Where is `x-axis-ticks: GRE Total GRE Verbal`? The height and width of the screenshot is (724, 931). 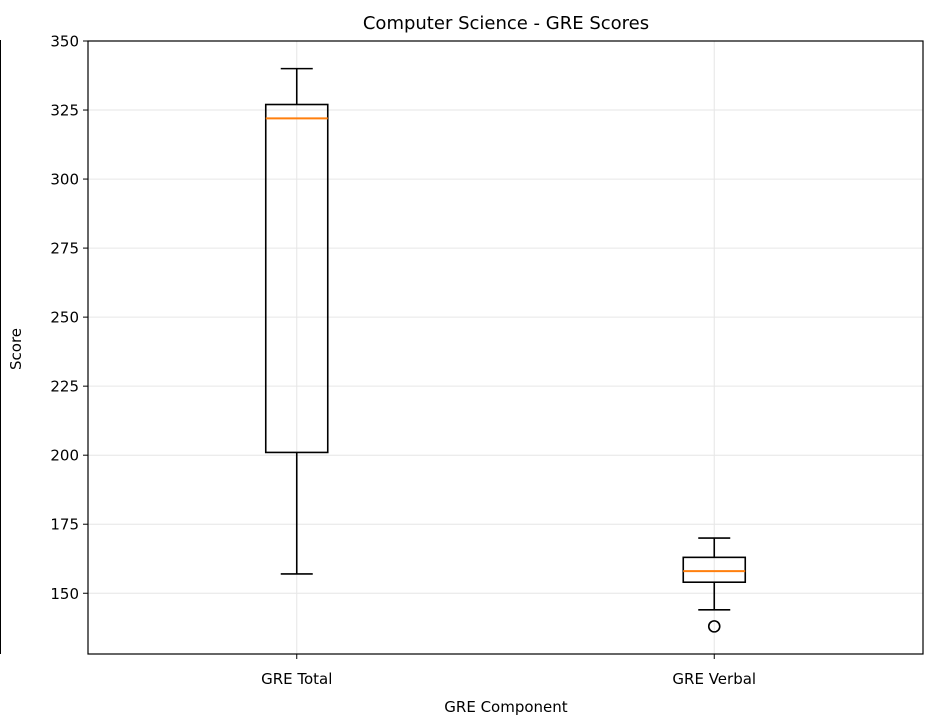
x-axis-ticks: GRE Total GRE Verbal is located at coordinates (508, 671).